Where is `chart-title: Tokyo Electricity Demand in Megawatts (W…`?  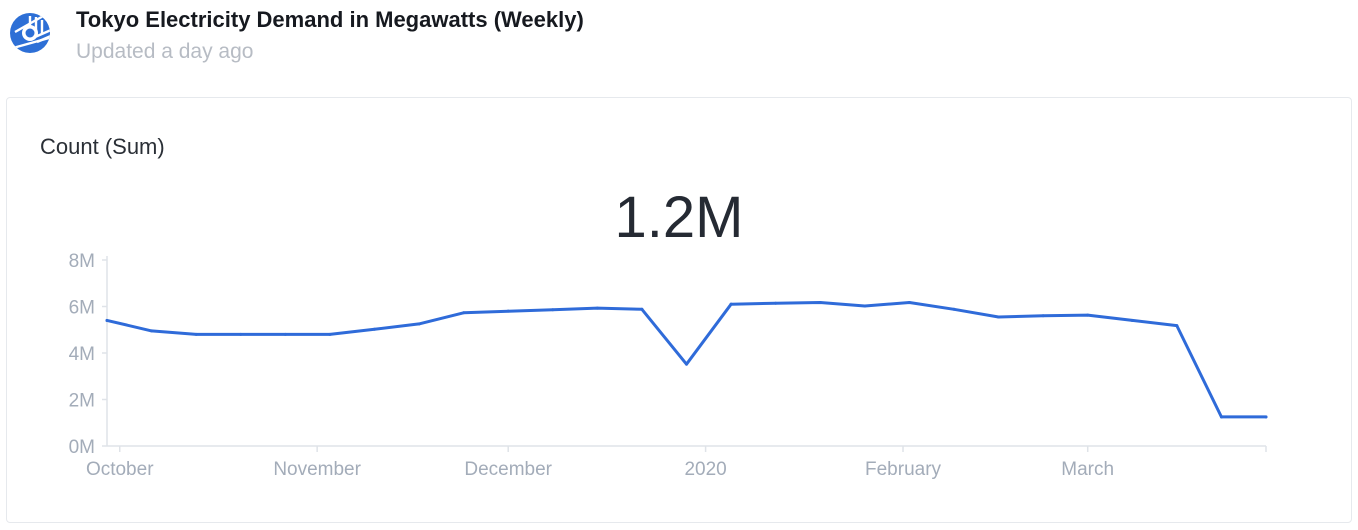
chart-title: Tokyo Electricity Demand in Megawatts (W… is located at coordinates (330, 19).